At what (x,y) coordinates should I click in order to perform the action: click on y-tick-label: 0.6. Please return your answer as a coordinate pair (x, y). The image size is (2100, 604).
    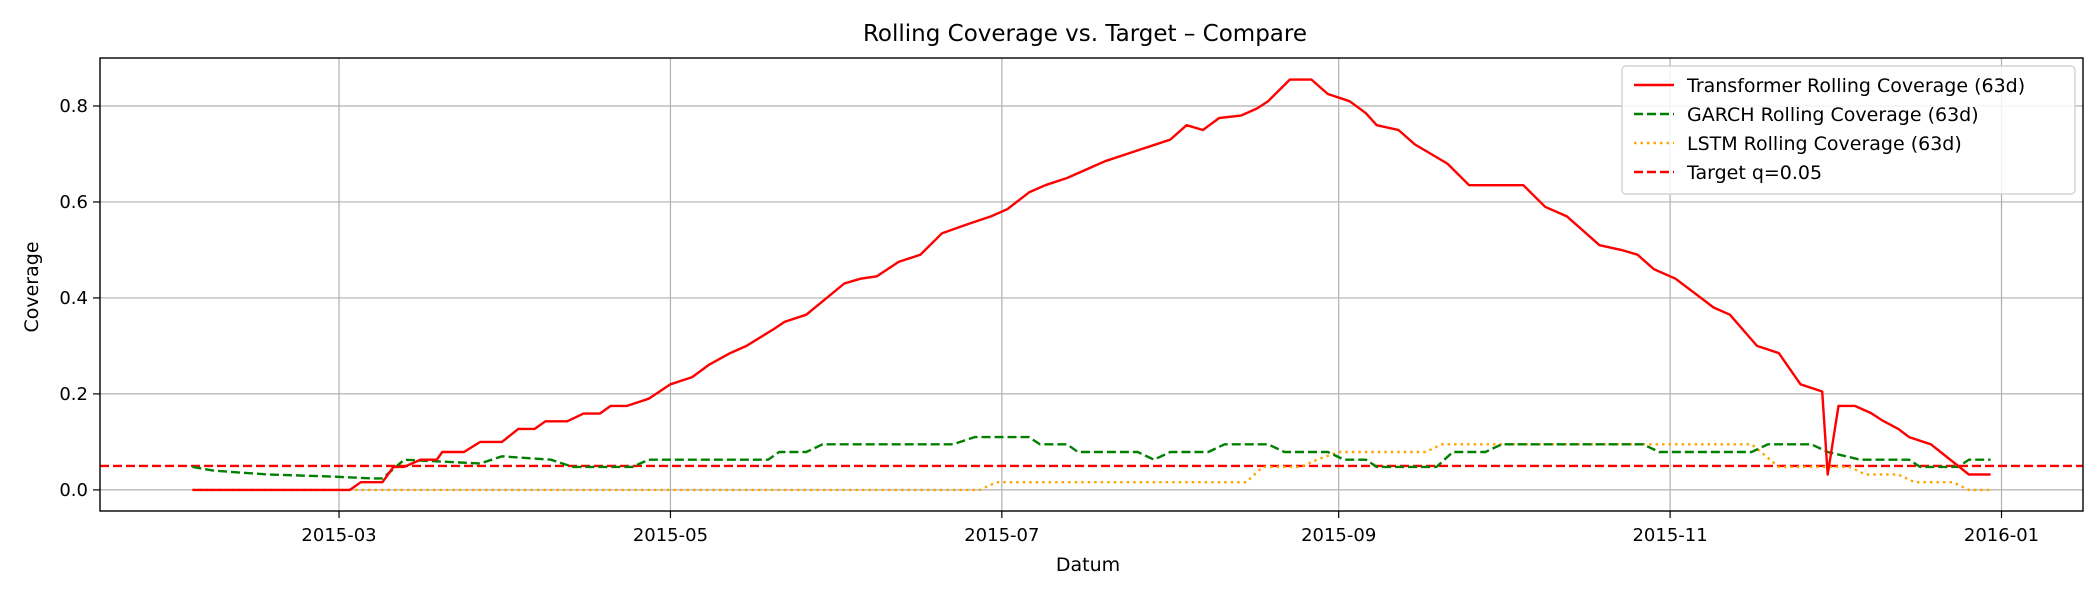
    Looking at the image, I should click on (73, 202).